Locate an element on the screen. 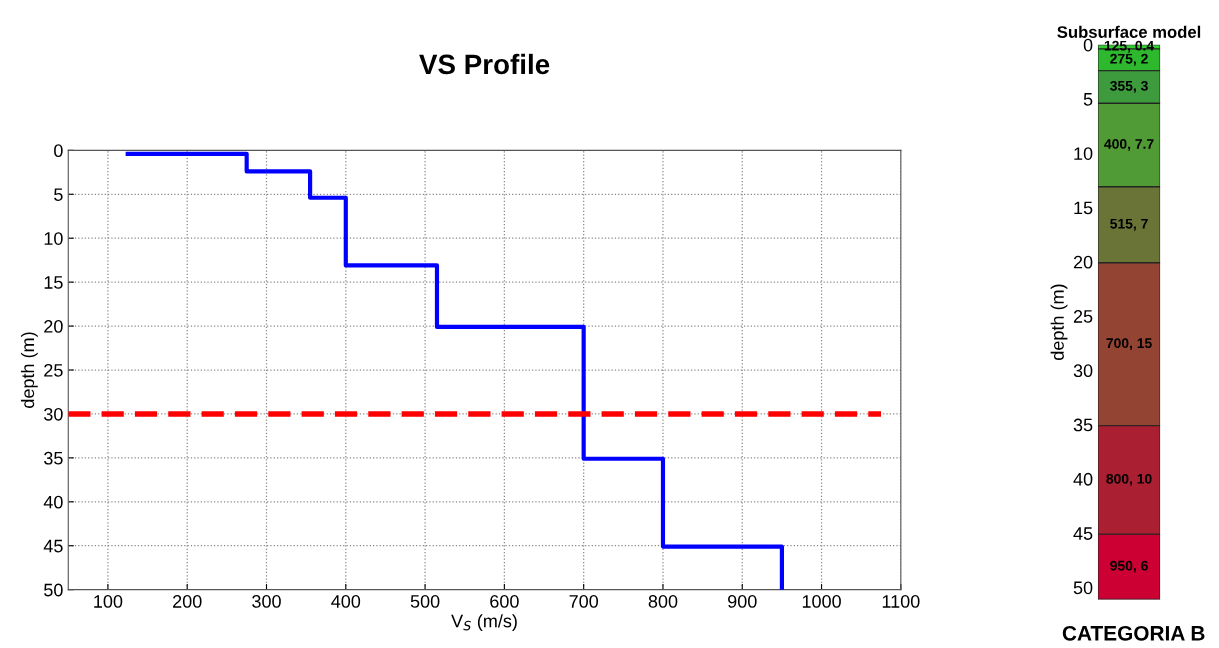 The image size is (1219, 648). x-tick-label: 200 is located at coordinates (187, 601).